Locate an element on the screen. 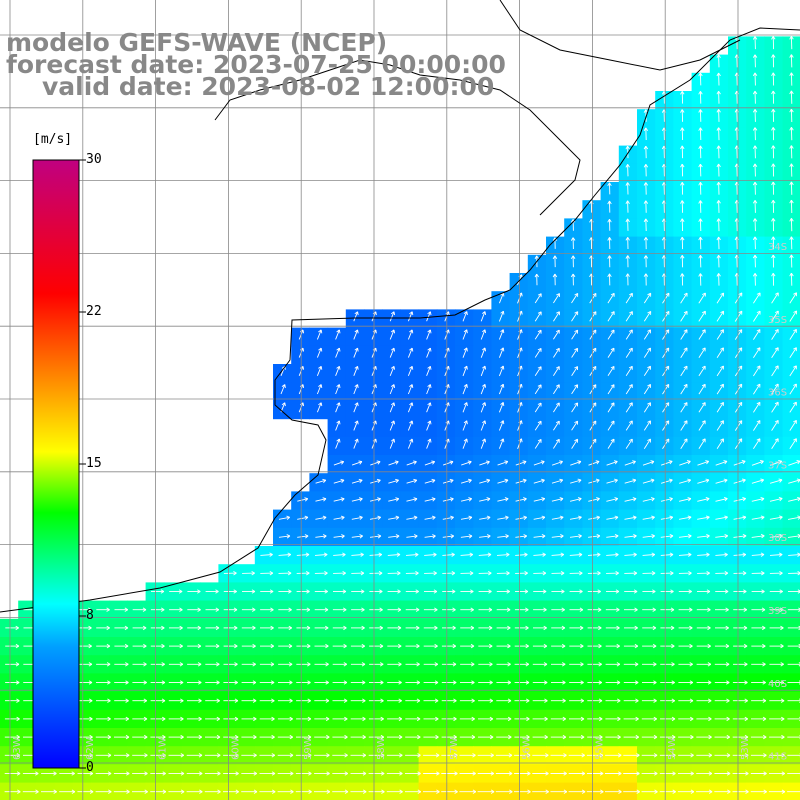 This screenshot has height=800, width=800. colorbar-tick-22: 22 is located at coordinates (94, 311).